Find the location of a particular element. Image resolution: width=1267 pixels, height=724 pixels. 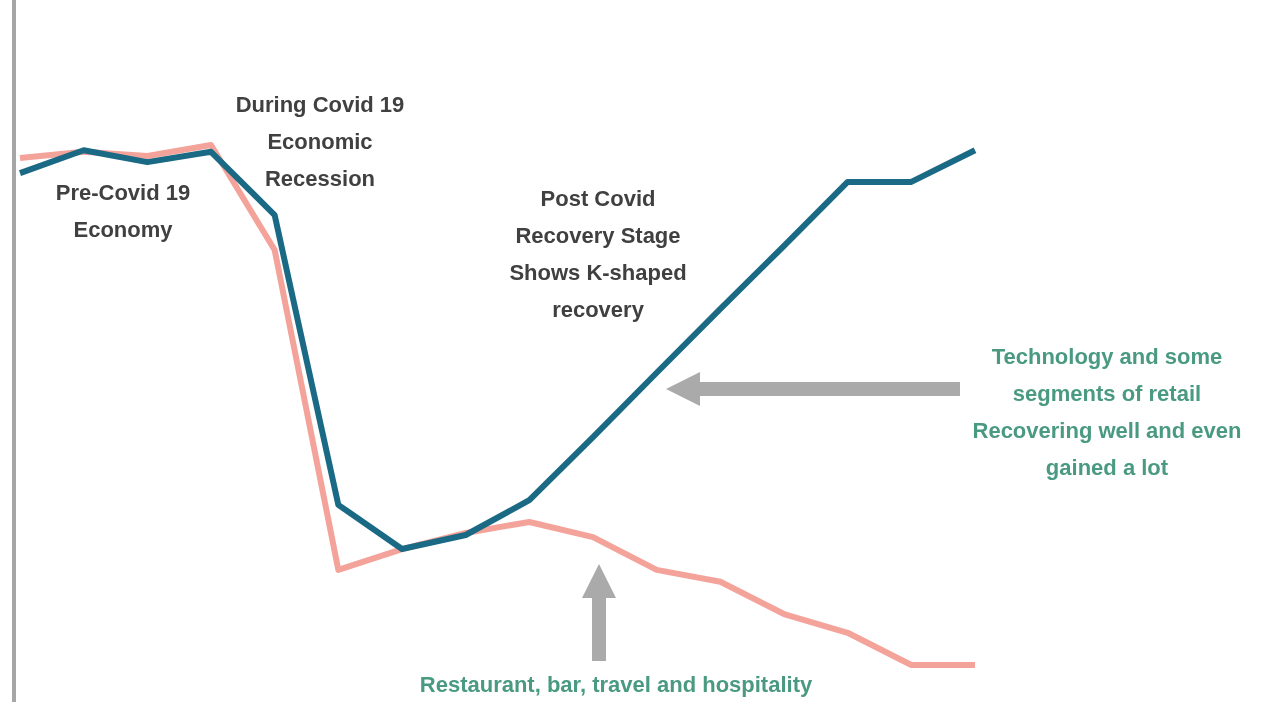

annotation: Technology and some segments of retail Recovering well and even gained a lot is located at coordinates (1107, 412).